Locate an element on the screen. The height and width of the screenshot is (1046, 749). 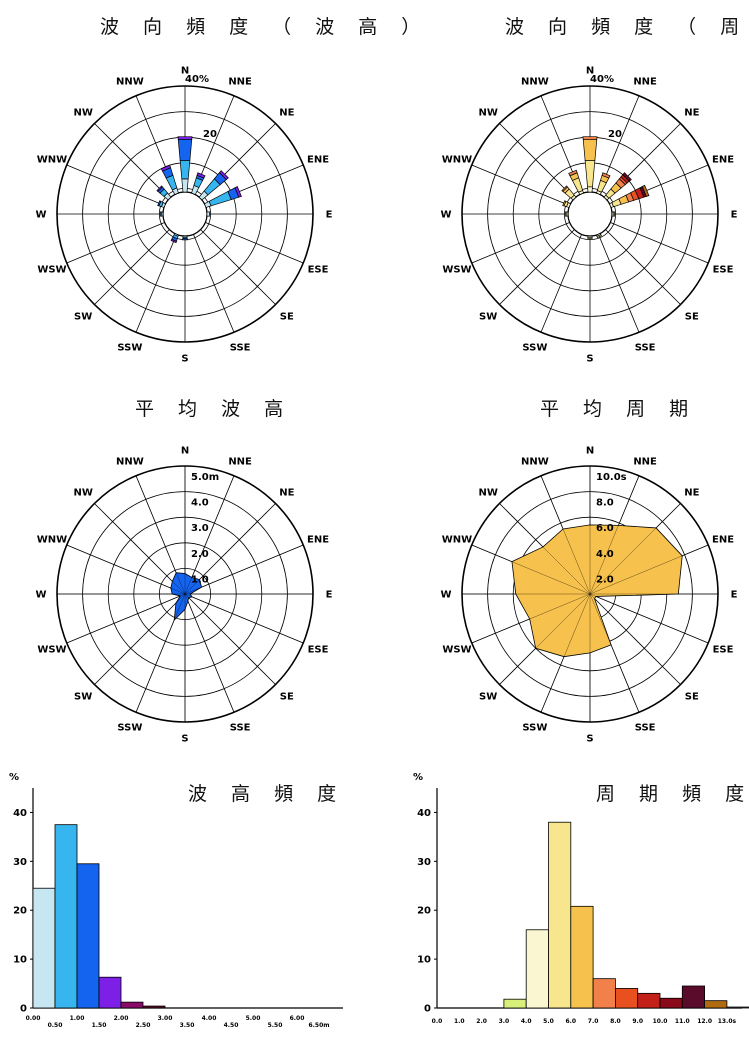
rose-height-title: 波 向 頻 度 （ 波 高 ） is located at coordinates (264, 27).